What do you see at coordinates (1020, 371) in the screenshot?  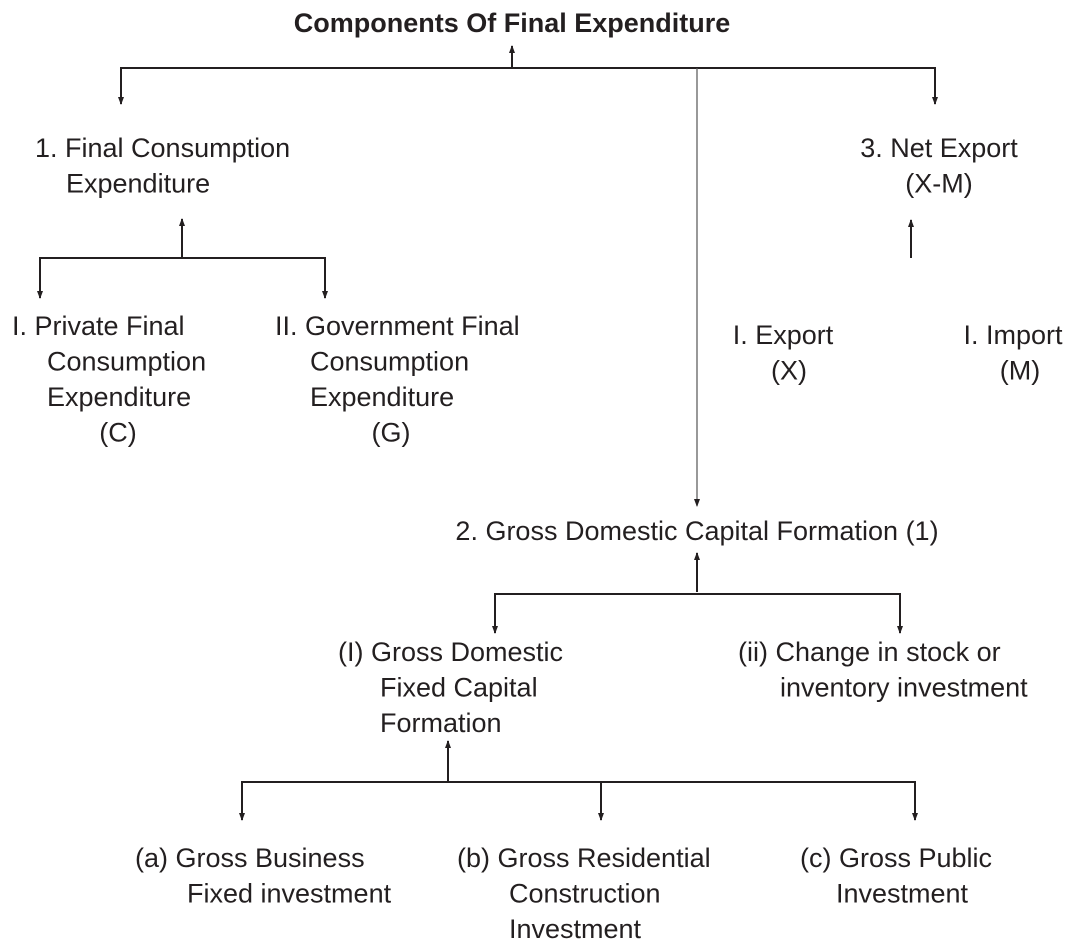 I see `node-label: (M)` at bounding box center [1020, 371].